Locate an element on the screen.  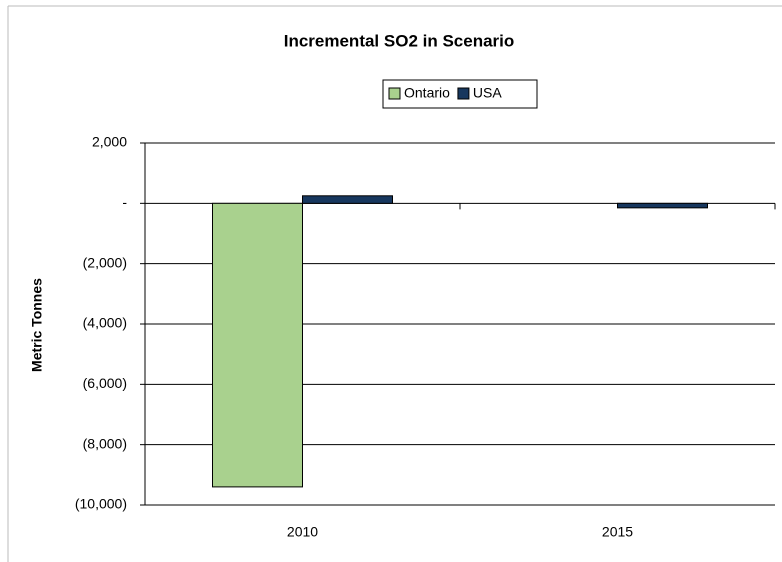
legend-label: USA is located at coordinates (487, 93).